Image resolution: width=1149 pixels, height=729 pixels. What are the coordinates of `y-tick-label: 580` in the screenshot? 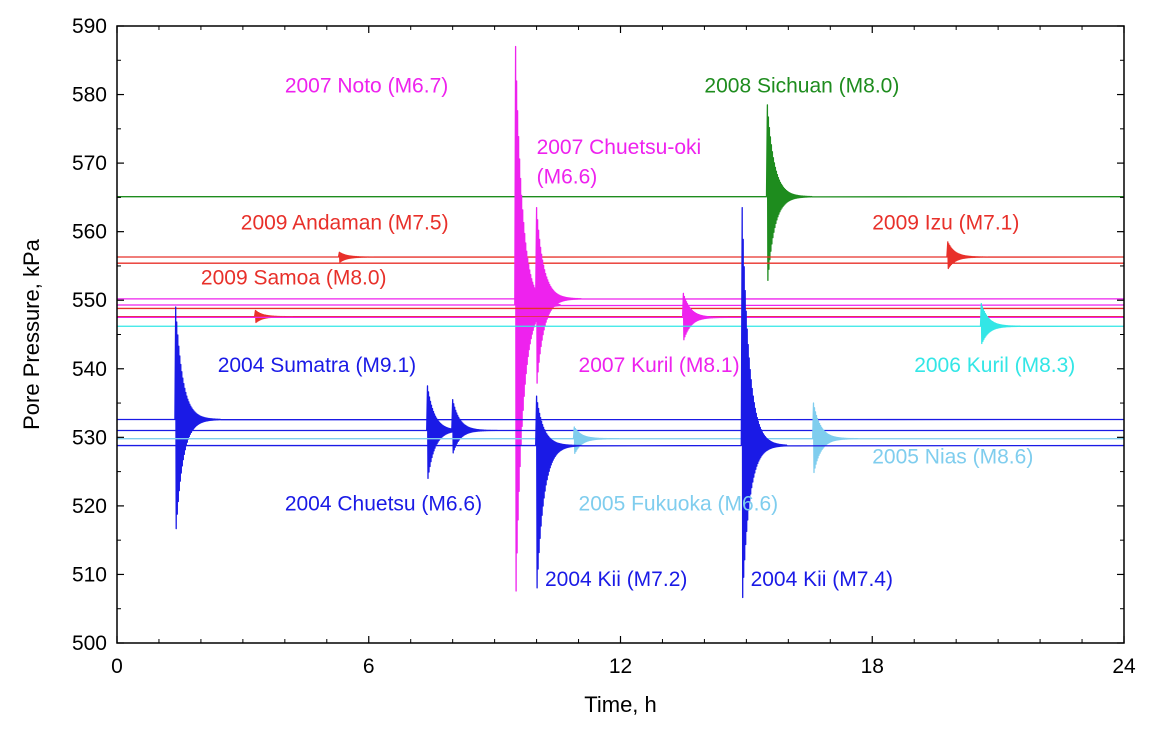 It's located at (89, 95).